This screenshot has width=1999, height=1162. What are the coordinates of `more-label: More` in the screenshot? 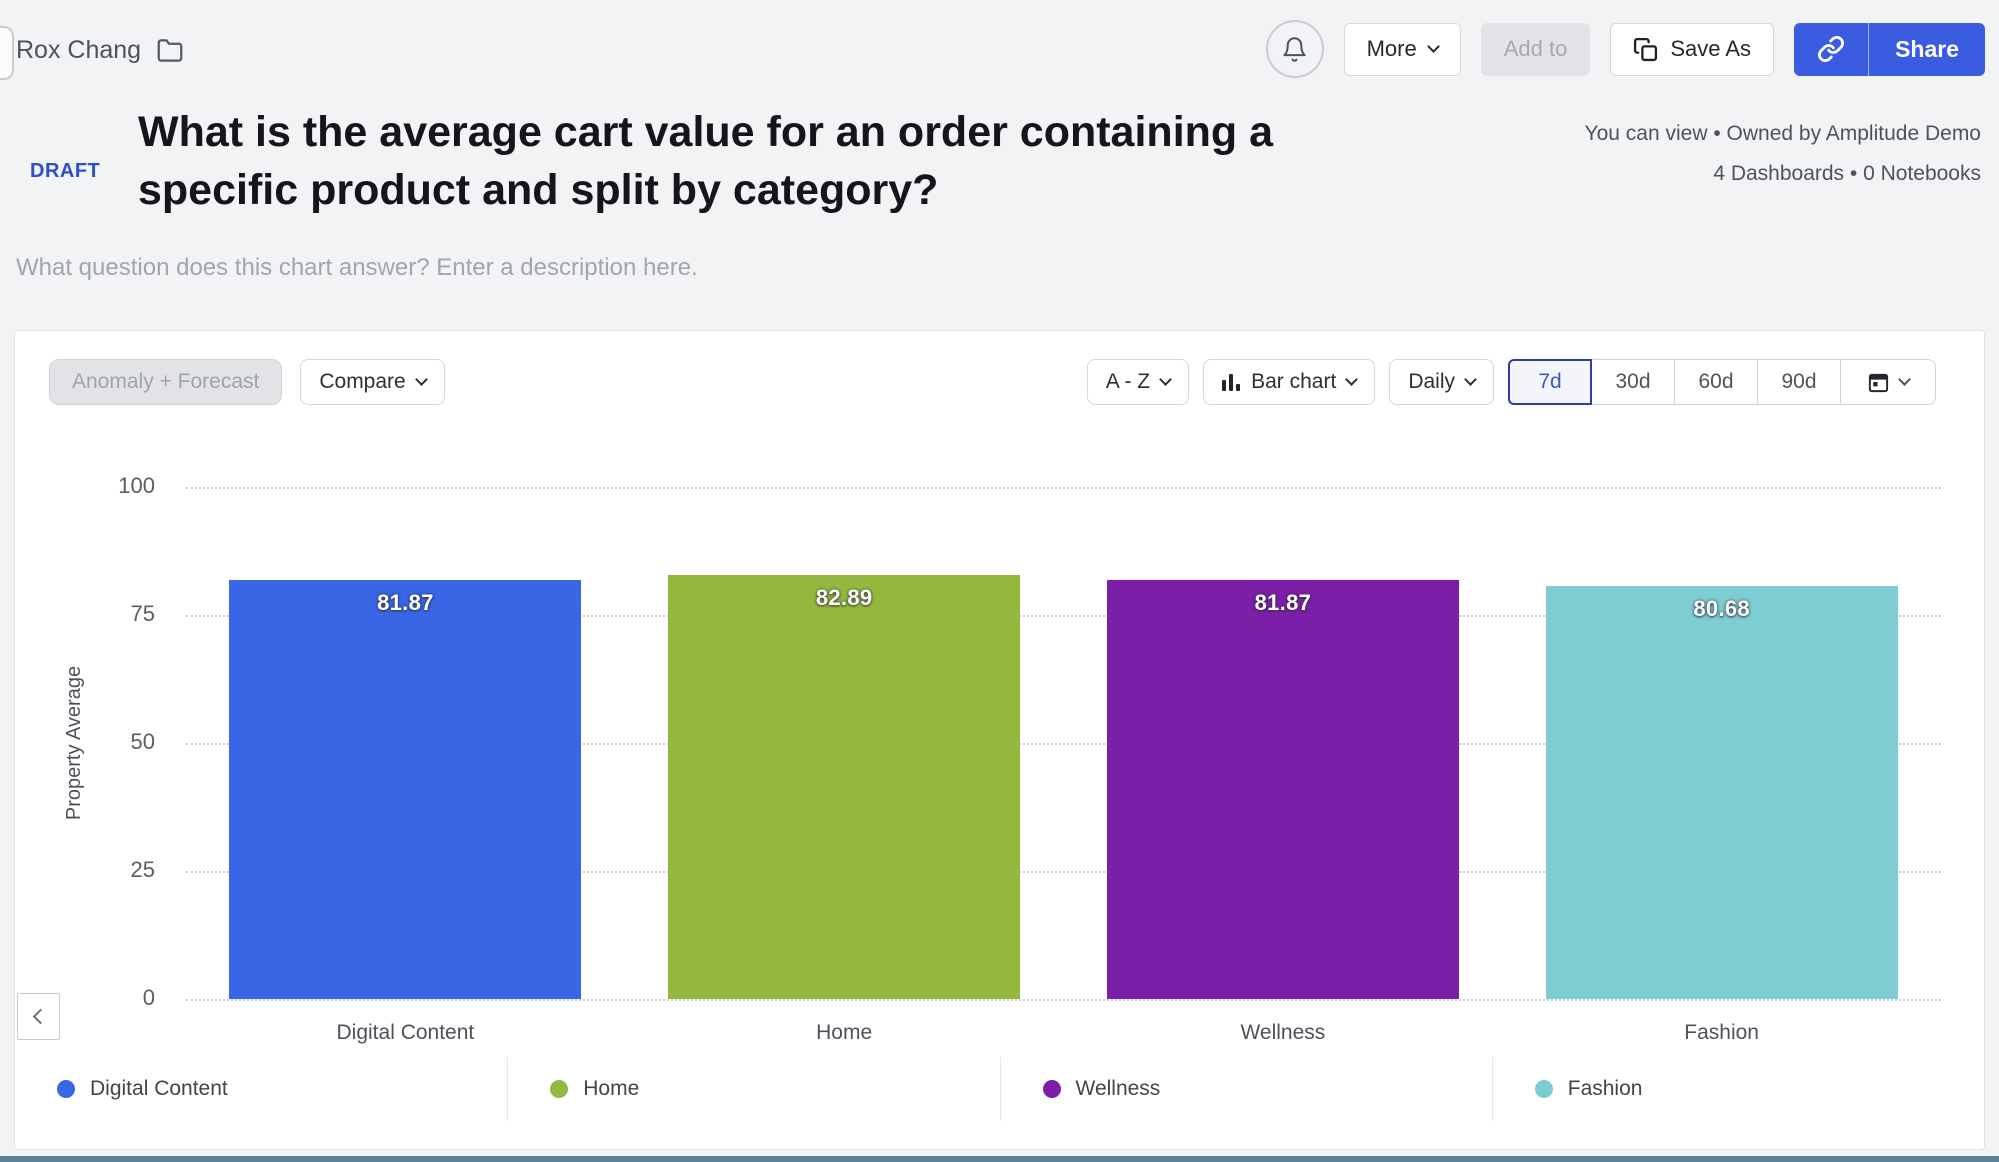 It's located at (1391, 48).